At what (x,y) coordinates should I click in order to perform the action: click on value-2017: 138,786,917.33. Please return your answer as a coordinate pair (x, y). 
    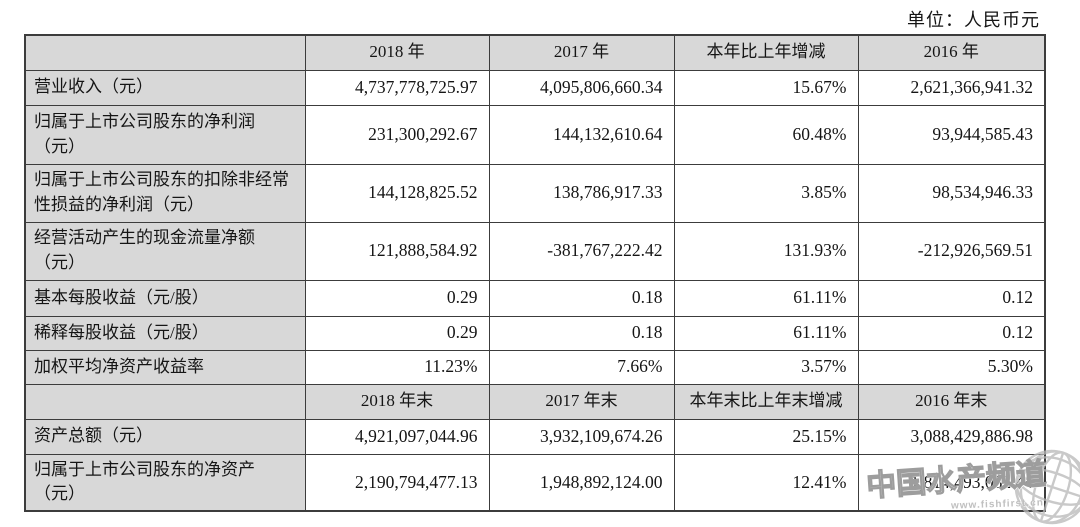
    Looking at the image, I should click on (581, 193).